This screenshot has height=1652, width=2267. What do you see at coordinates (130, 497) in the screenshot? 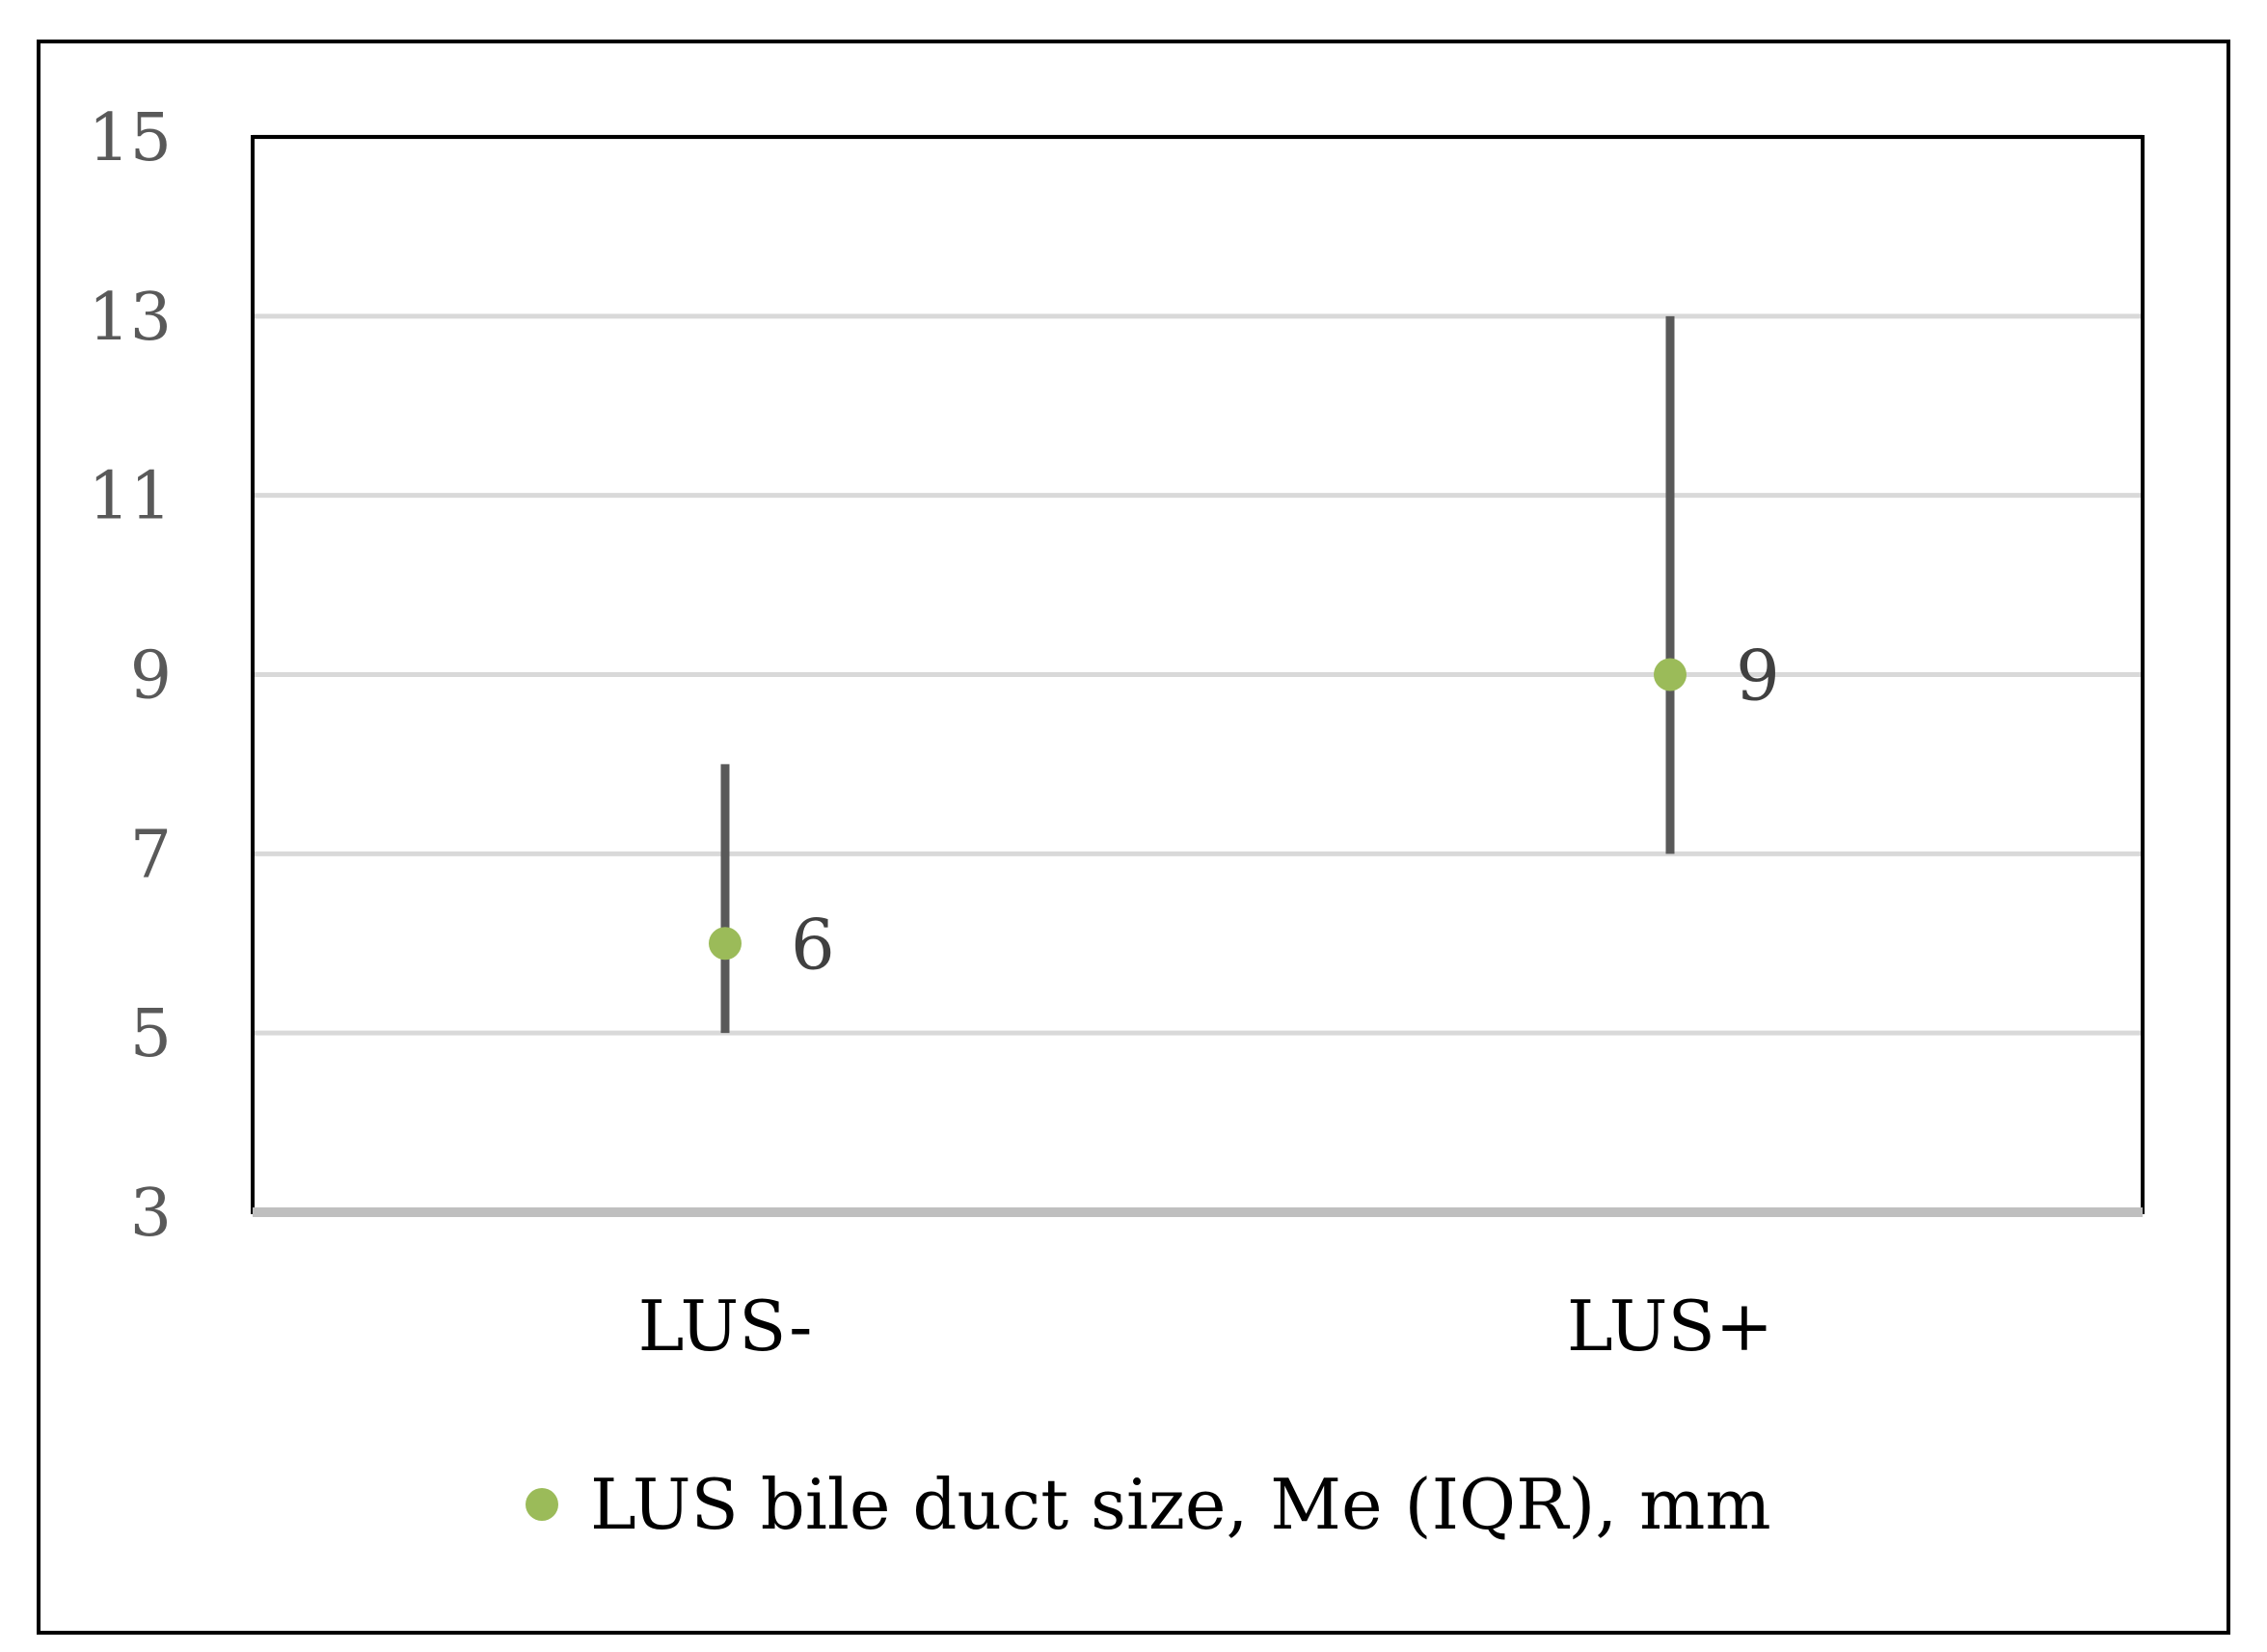
I see `y-tick-label: 11` at bounding box center [130, 497].